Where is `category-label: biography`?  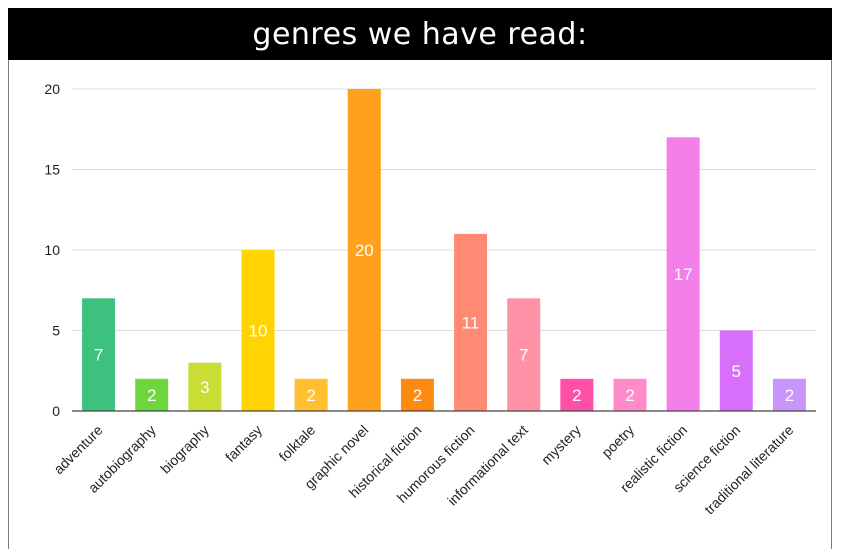 category-label: biography is located at coordinates (184, 449).